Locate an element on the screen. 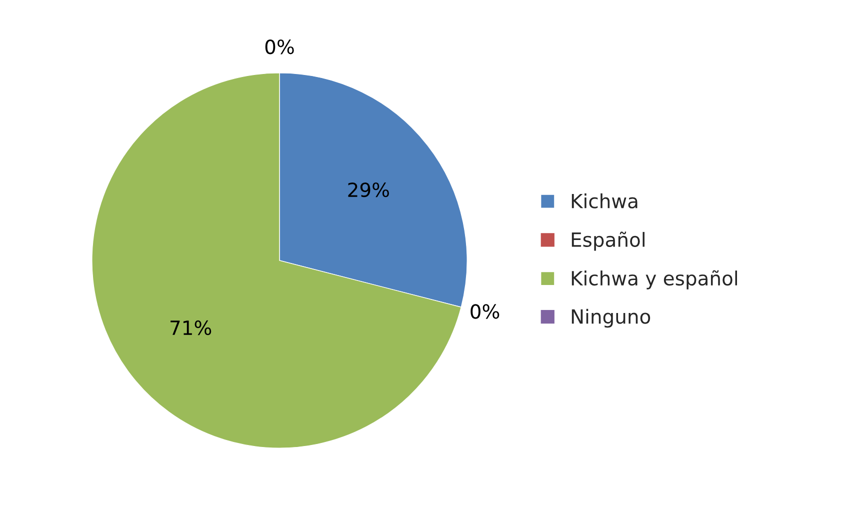 Image resolution: width=847 pixels, height=521 pixels. legend-label: Kichwa y español is located at coordinates (655, 280).